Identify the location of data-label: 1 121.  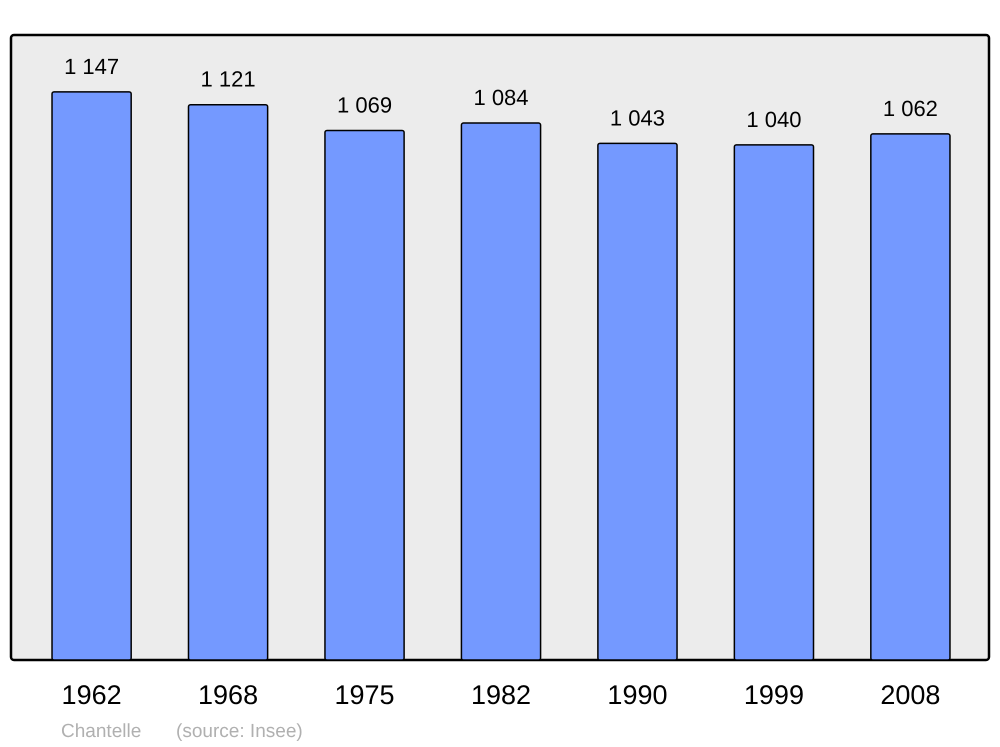
(228, 79).